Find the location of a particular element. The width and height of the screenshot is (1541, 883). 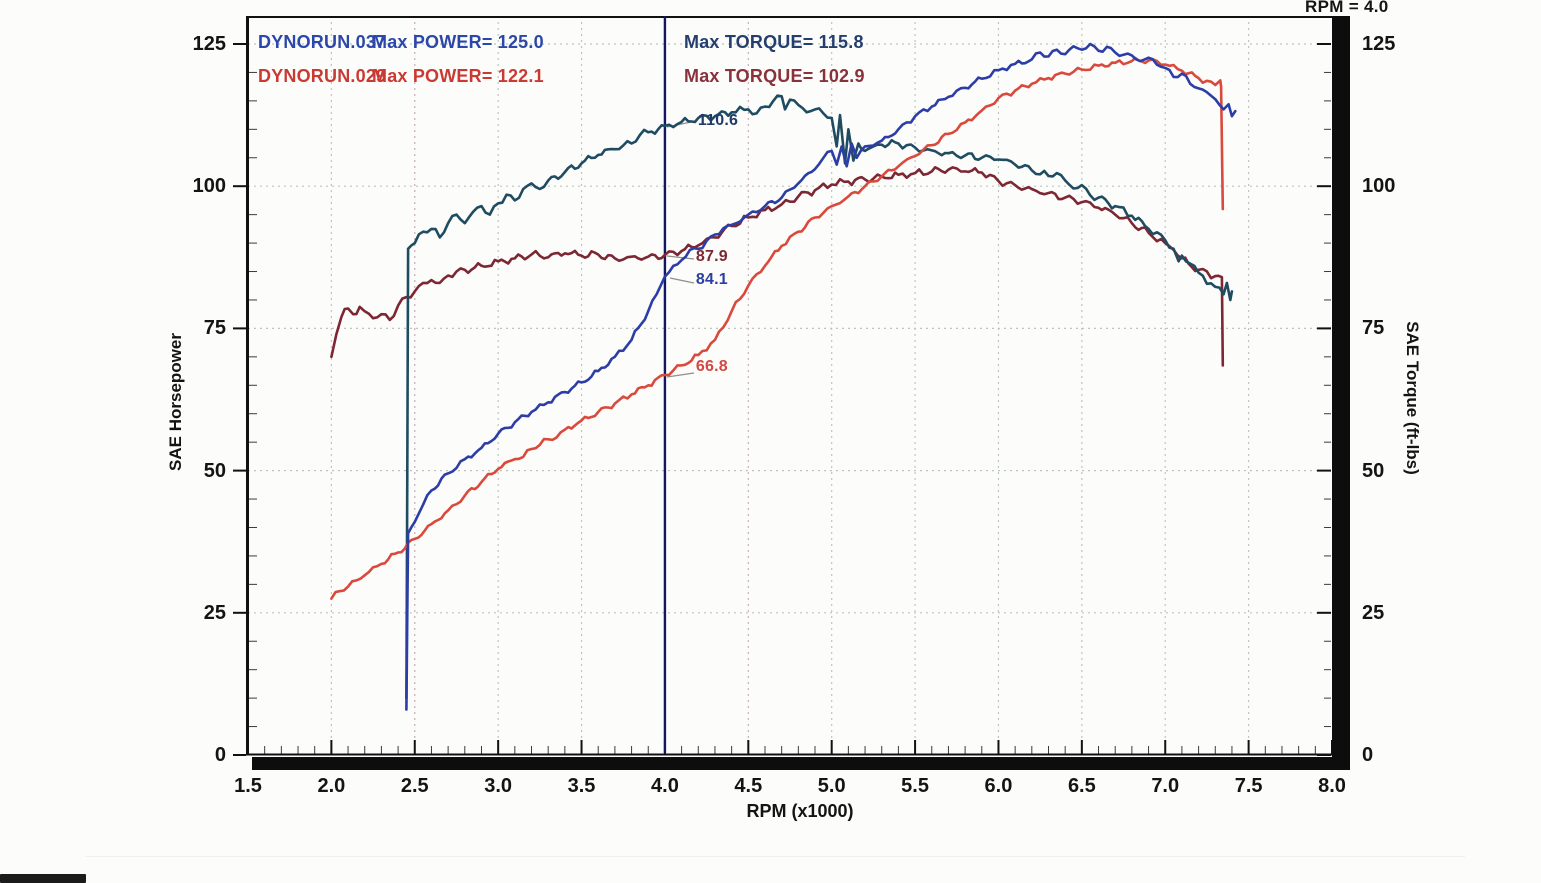

top-border is located at coordinates (789, 17).